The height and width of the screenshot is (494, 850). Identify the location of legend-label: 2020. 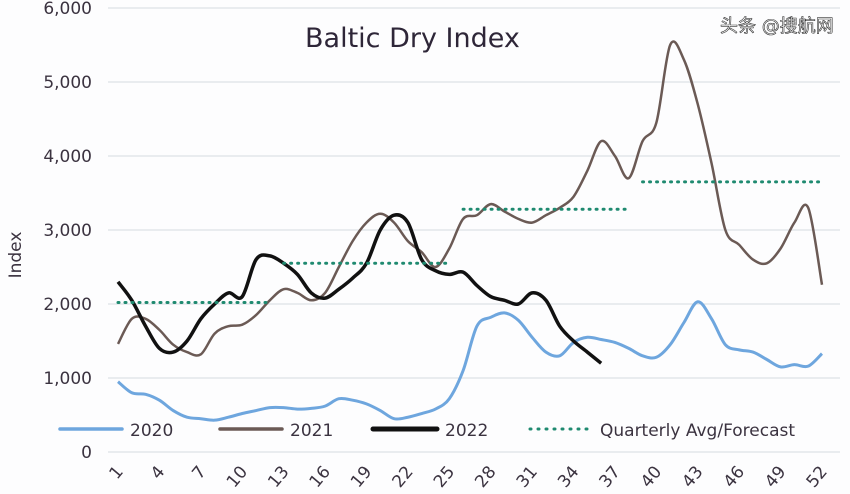
(151, 431).